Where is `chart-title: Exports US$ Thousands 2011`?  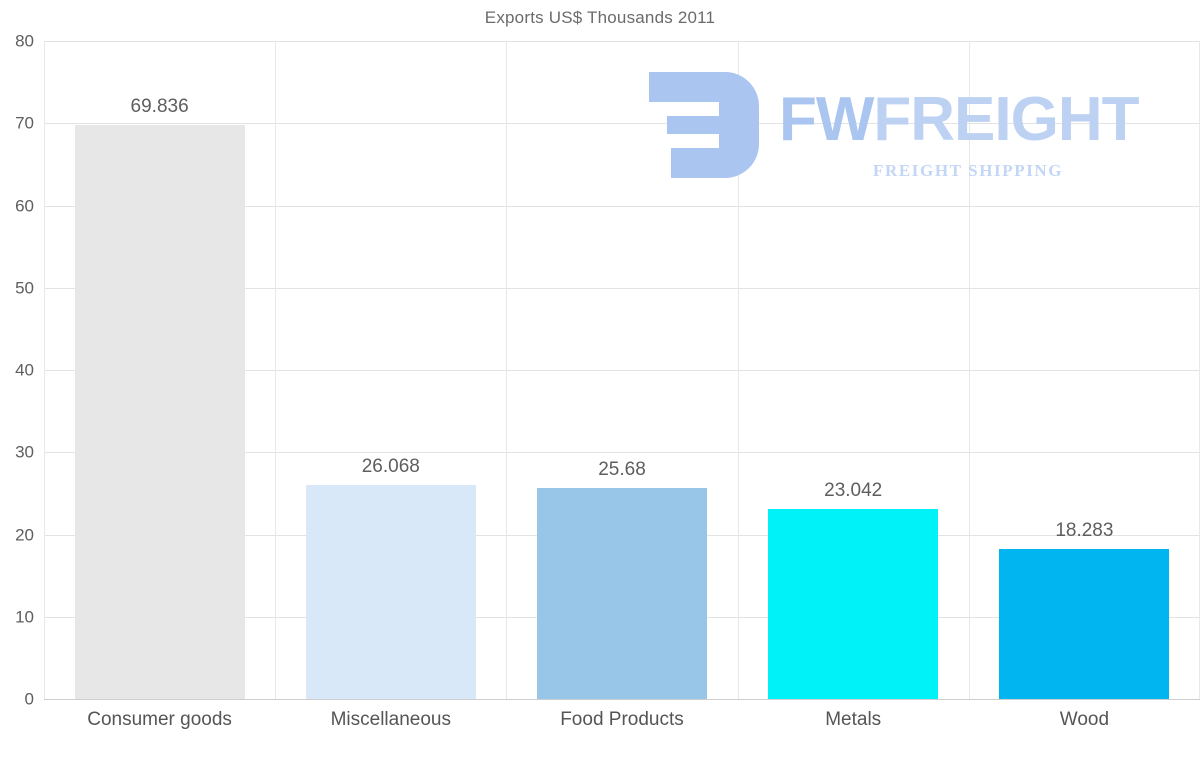
chart-title: Exports US$ Thousands 2011 is located at coordinates (600, 17).